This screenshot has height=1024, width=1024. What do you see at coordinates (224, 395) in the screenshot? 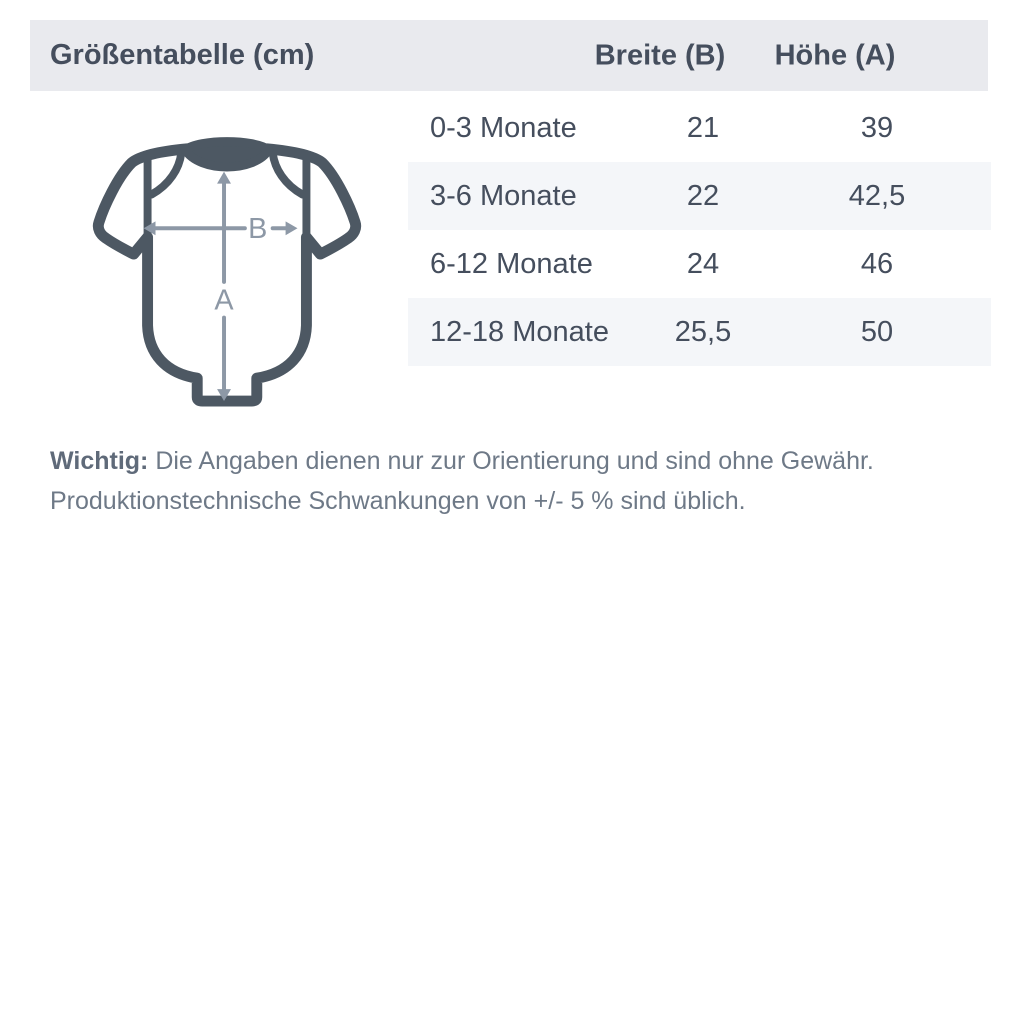
I see `height-arrow-head-down` at bounding box center [224, 395].